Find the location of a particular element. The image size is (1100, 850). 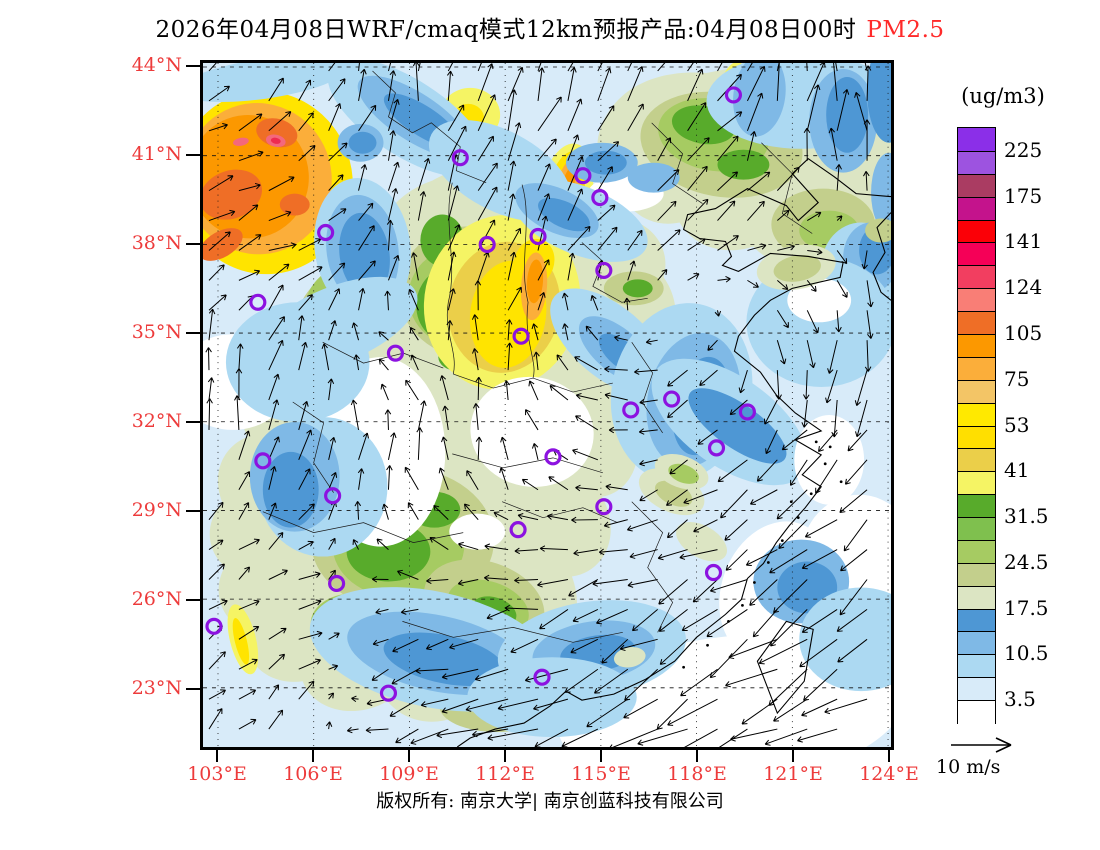

colorbar-level-label: 225 is located at coordinates (1023, 149).